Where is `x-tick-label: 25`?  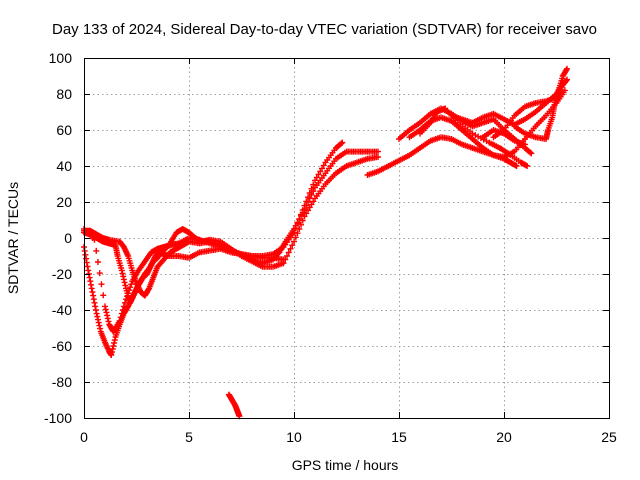
x-tick-label: 25 is located at coordinates (609, 437).